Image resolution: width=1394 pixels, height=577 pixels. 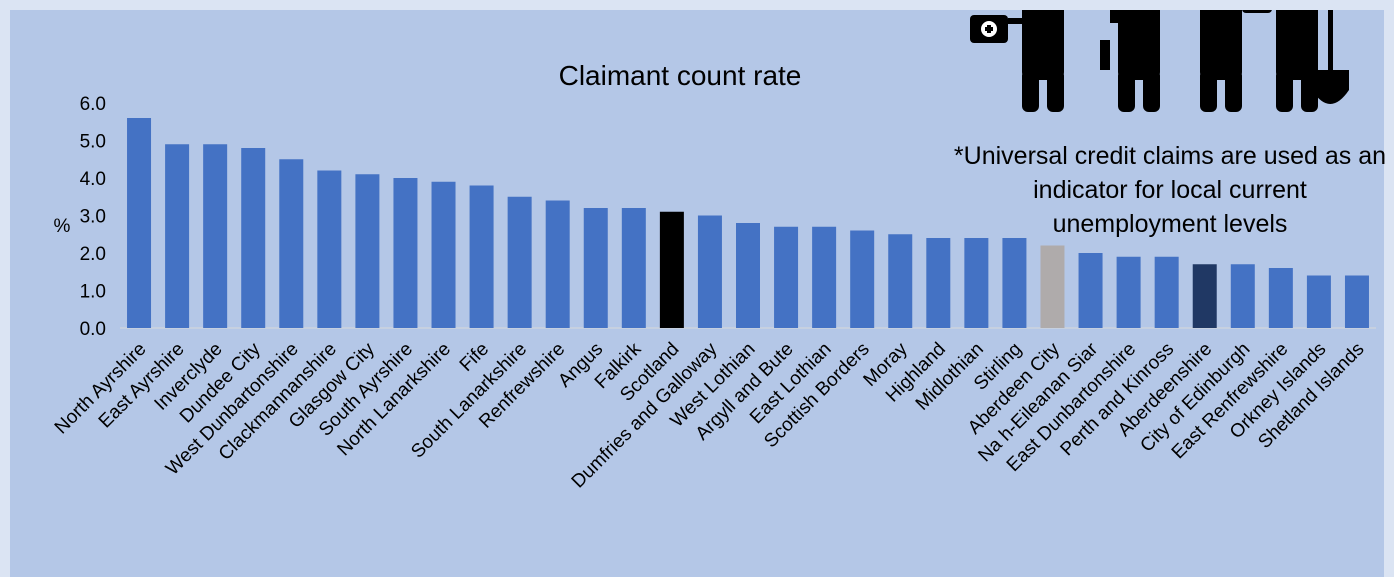 What do you see at coordinates (93, 217) in the screenshot?
I see `y-tick-label: 3.0` at bounding box center [93, 217].